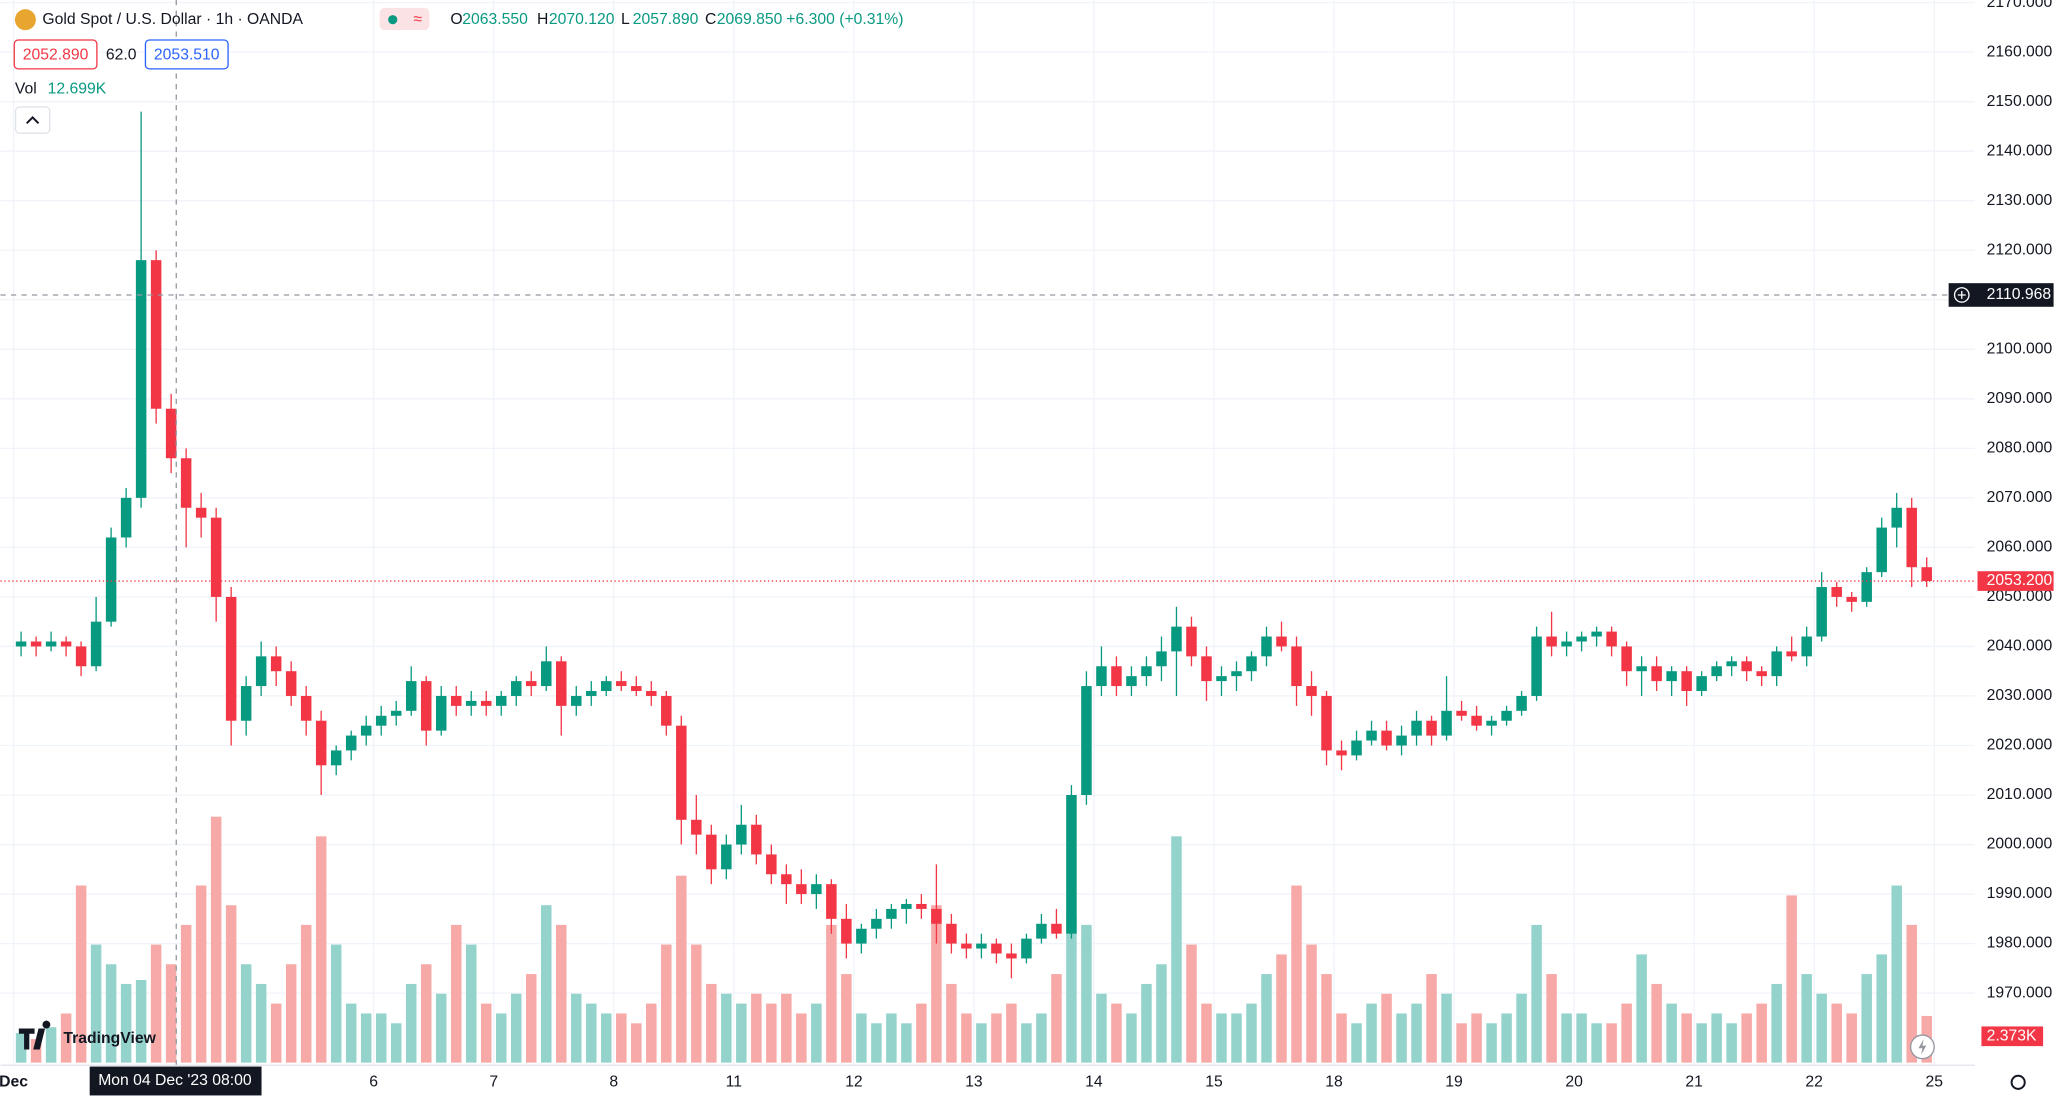 The height and width of the screenshot is (1102, 2058). I want to click on buy-button, so click(186, 54).